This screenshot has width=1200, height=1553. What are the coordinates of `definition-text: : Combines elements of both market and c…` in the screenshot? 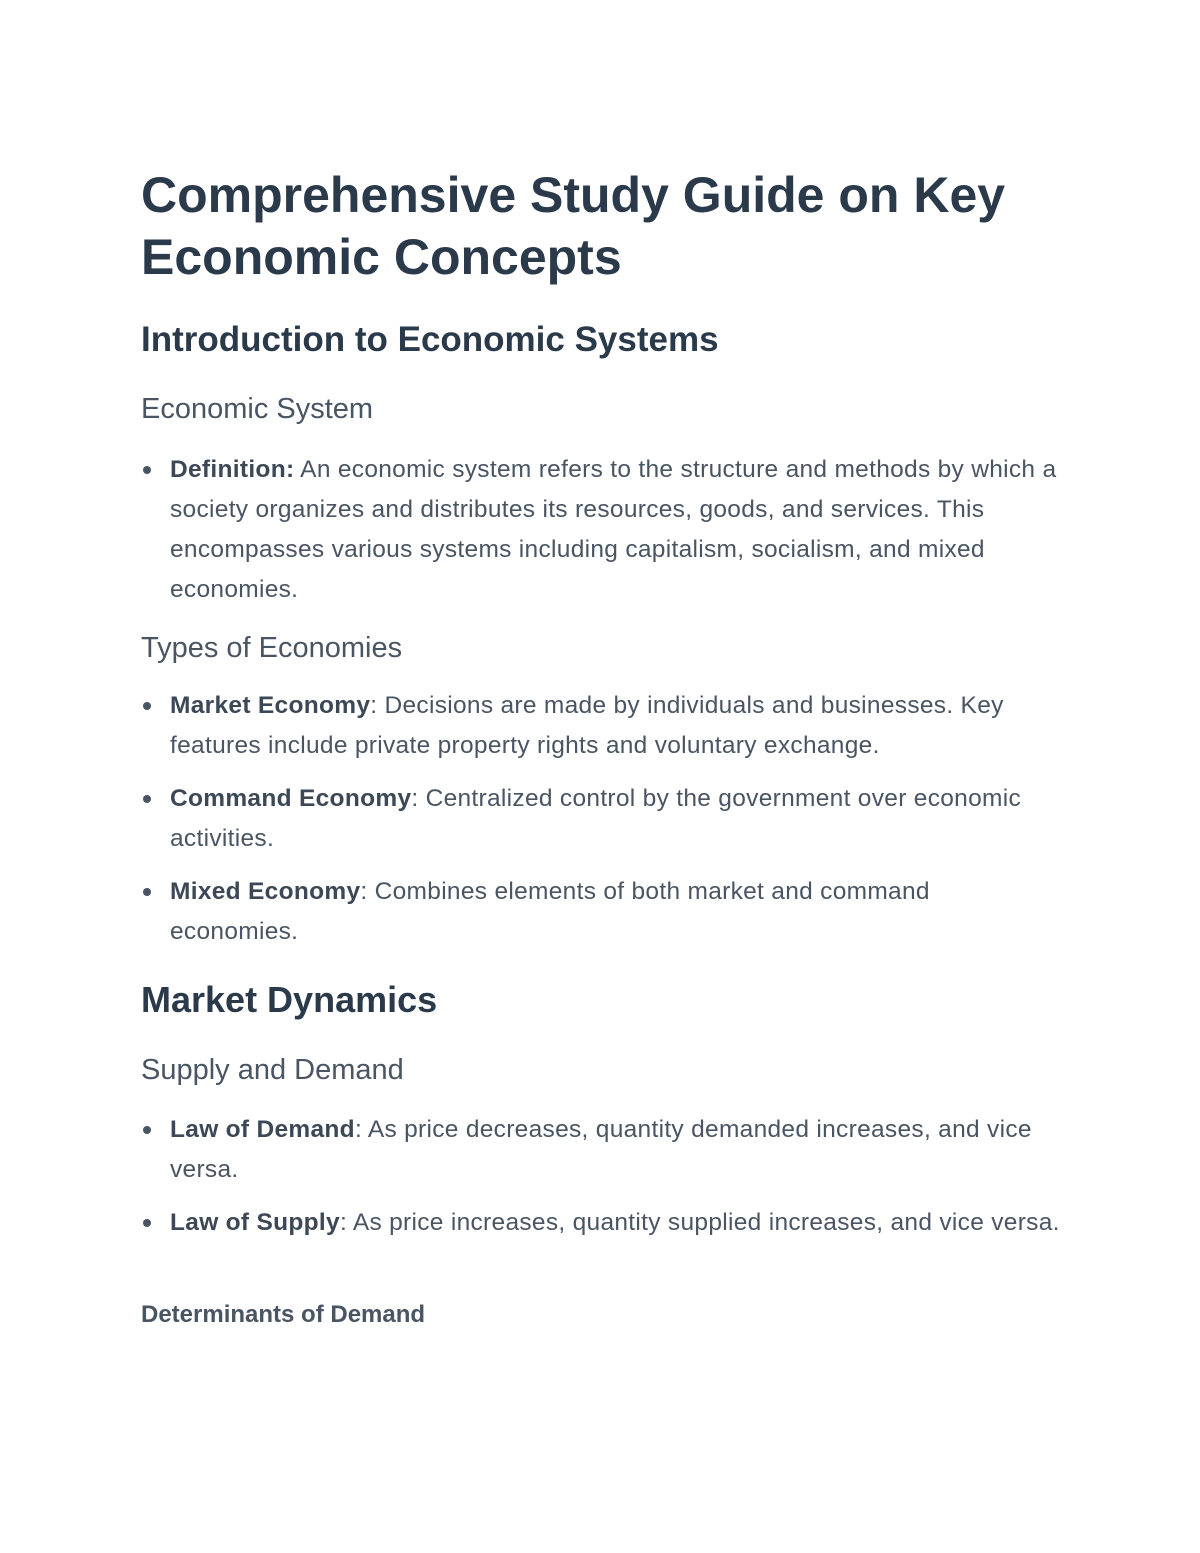 It's located at (550, 911).